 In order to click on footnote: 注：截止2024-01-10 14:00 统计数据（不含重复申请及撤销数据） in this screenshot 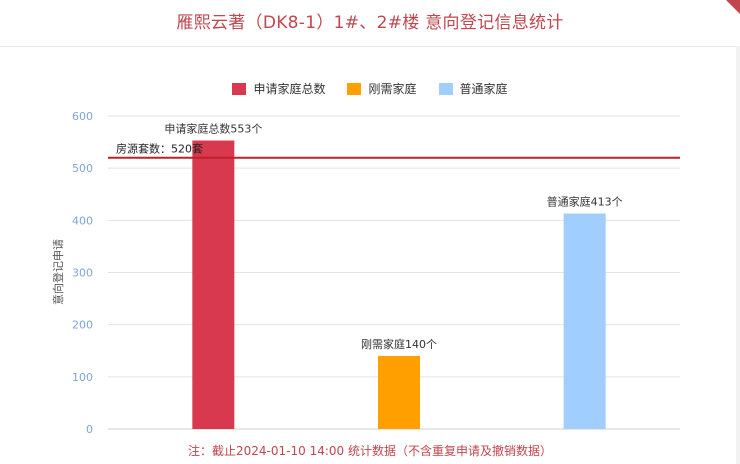, I will do `click(370, 451)`.